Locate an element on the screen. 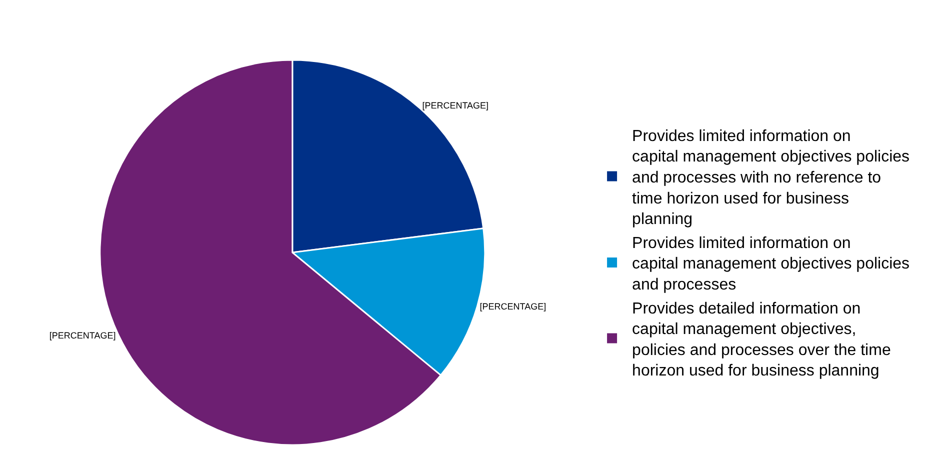  legend-label: Provides detailed information on capital management objectives, policies and processes over the time horizon used for business planning is located at coordinates (761, 340).